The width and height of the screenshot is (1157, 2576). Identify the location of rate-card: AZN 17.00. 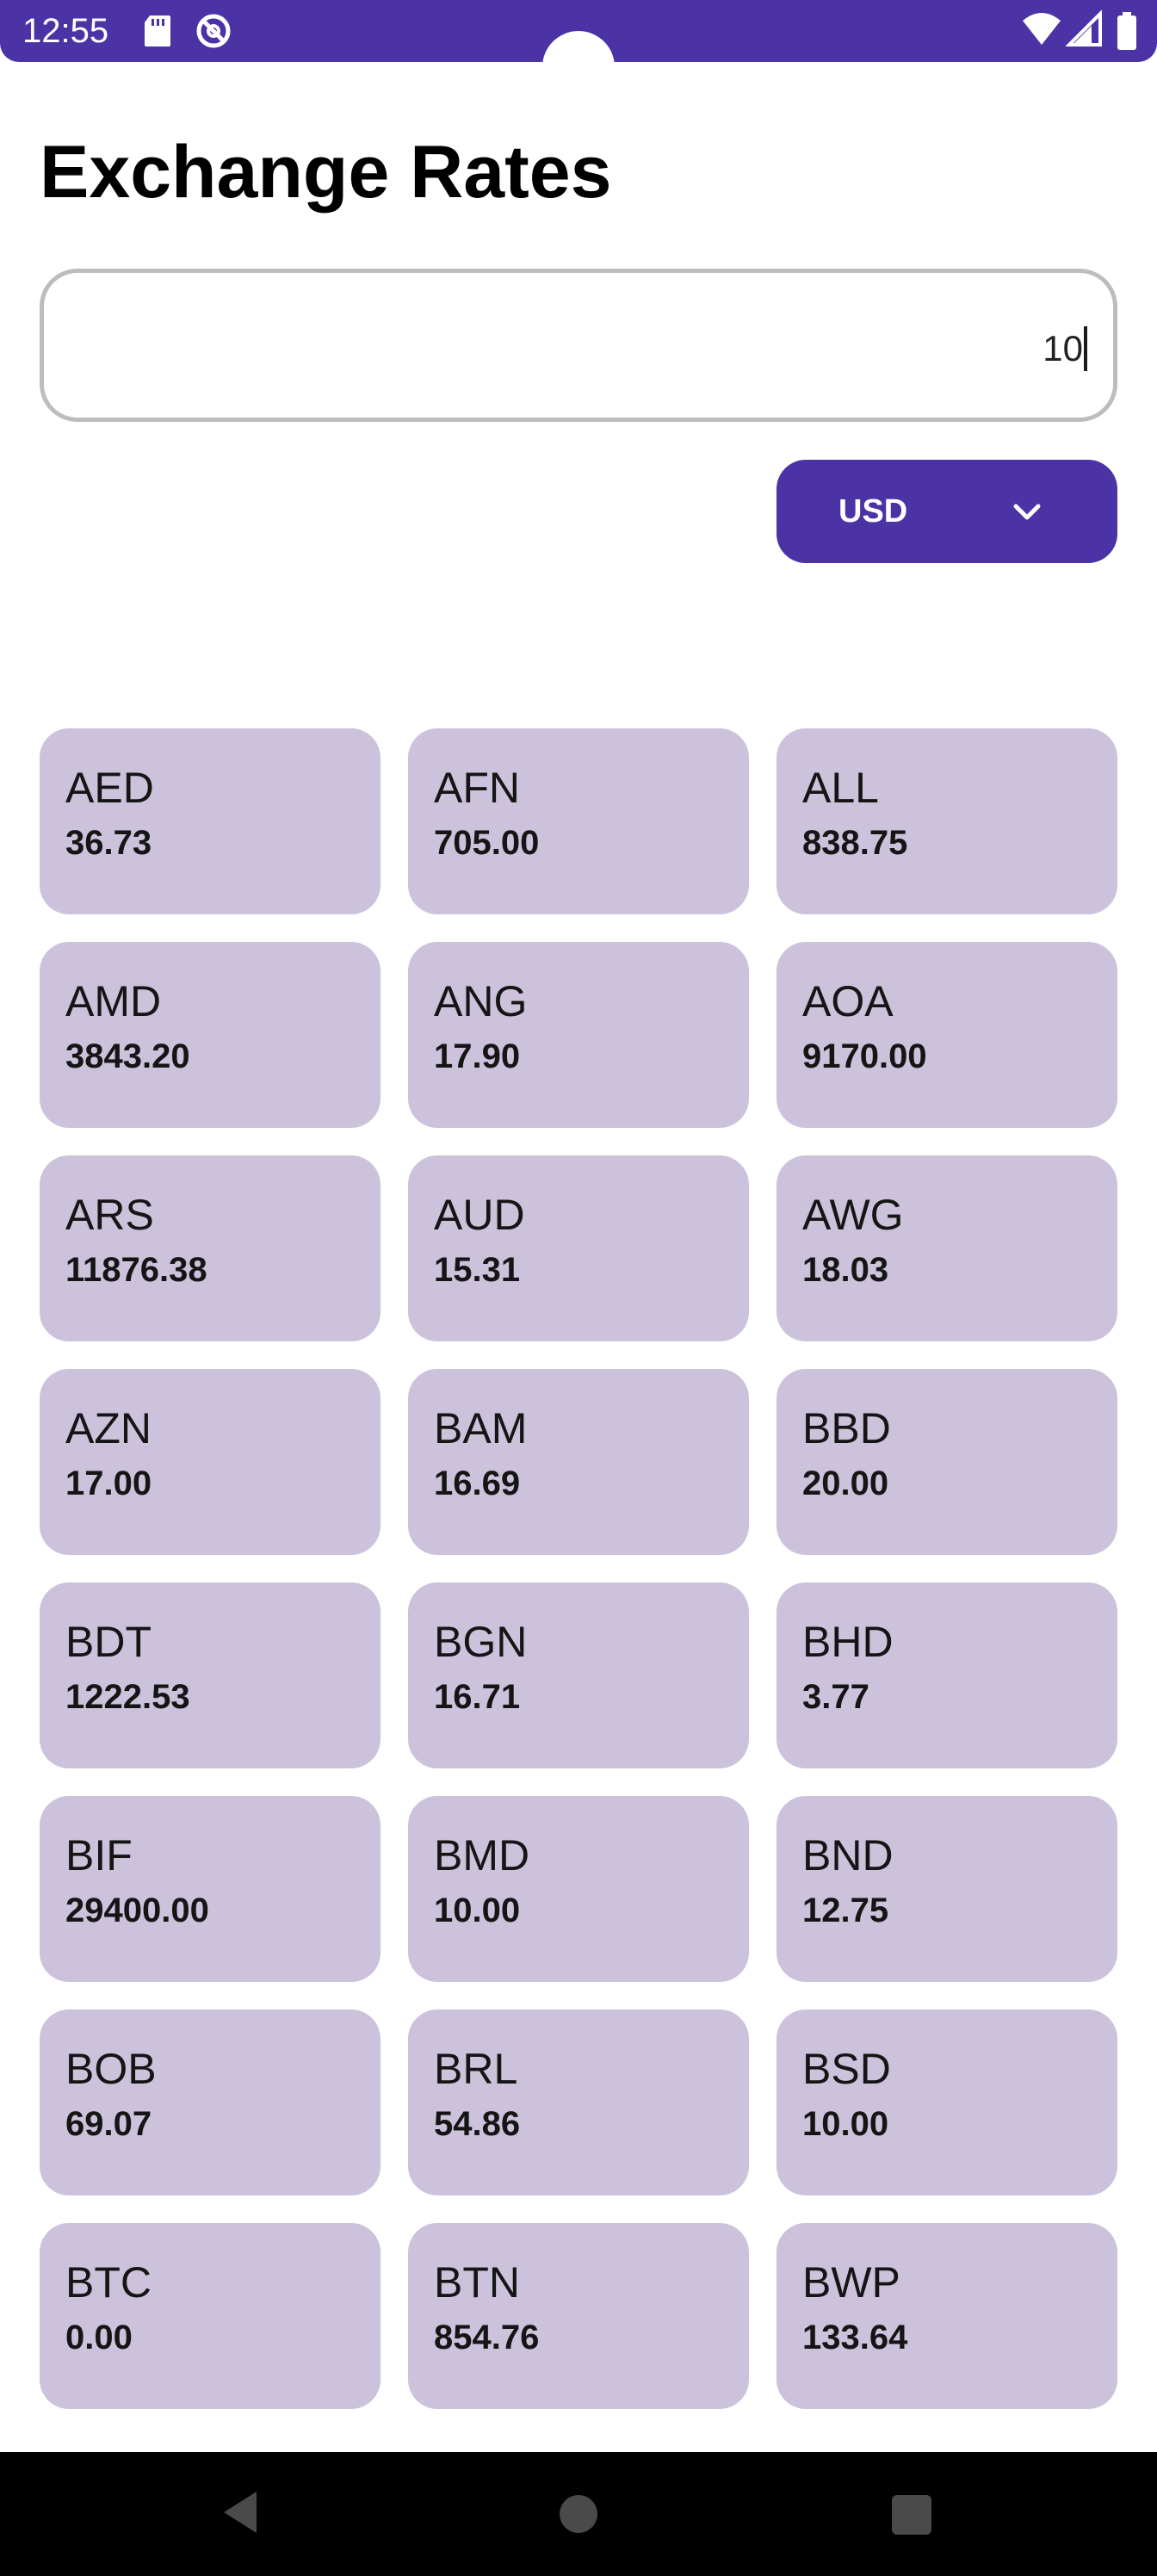
(211, 1462).